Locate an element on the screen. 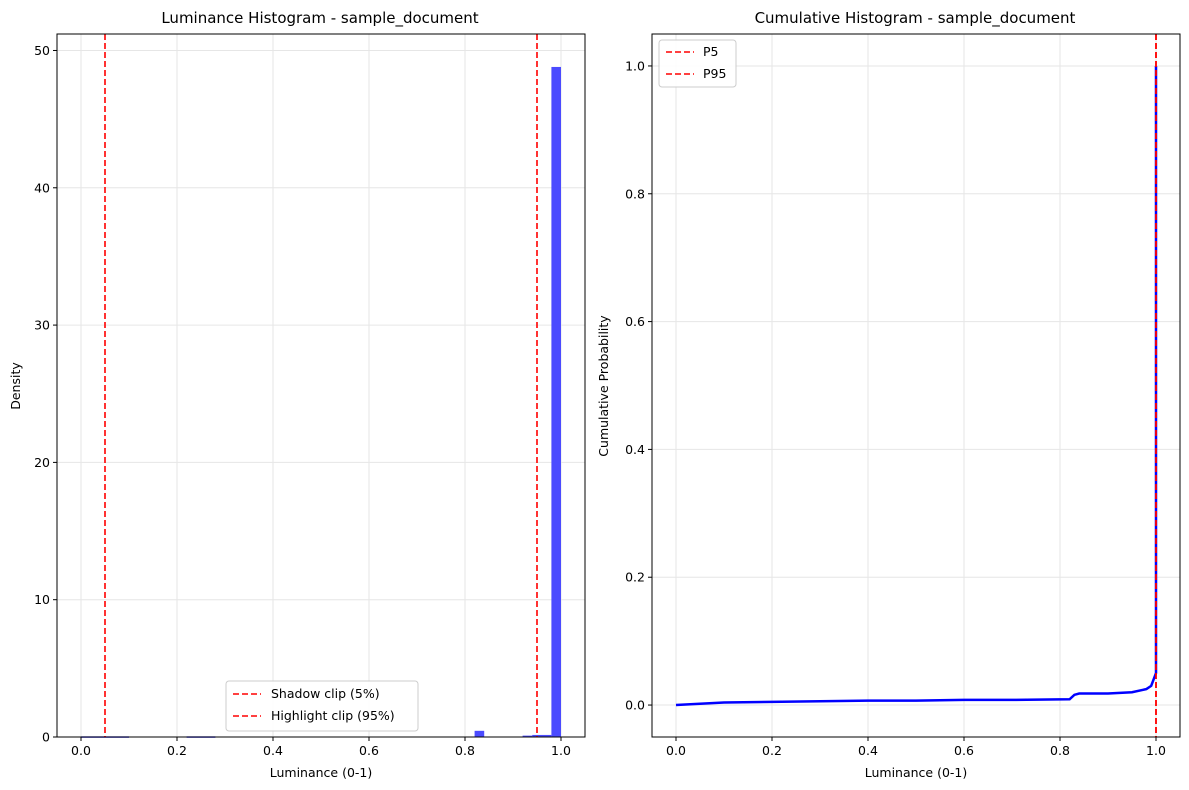 Image resolution: width=1189 pixels, height=790 pixels. y-ticks: 0 10 20 30 40 50 is located at coordinates (45, 394).